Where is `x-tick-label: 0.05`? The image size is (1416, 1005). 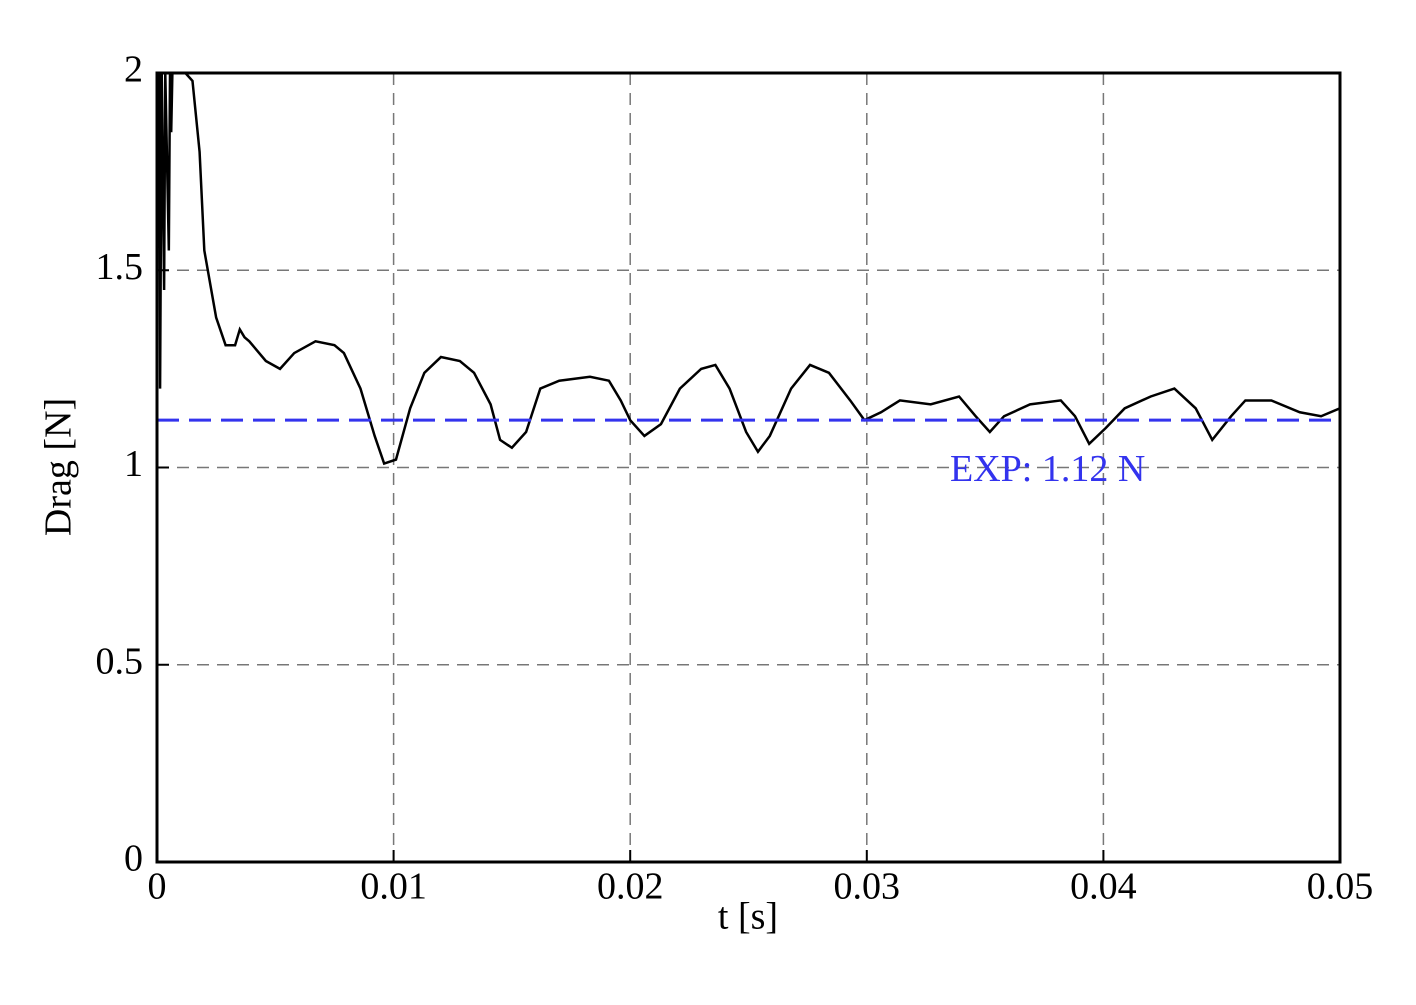 x-tick-label: 0.05 is located at coordinates (1340, 887).